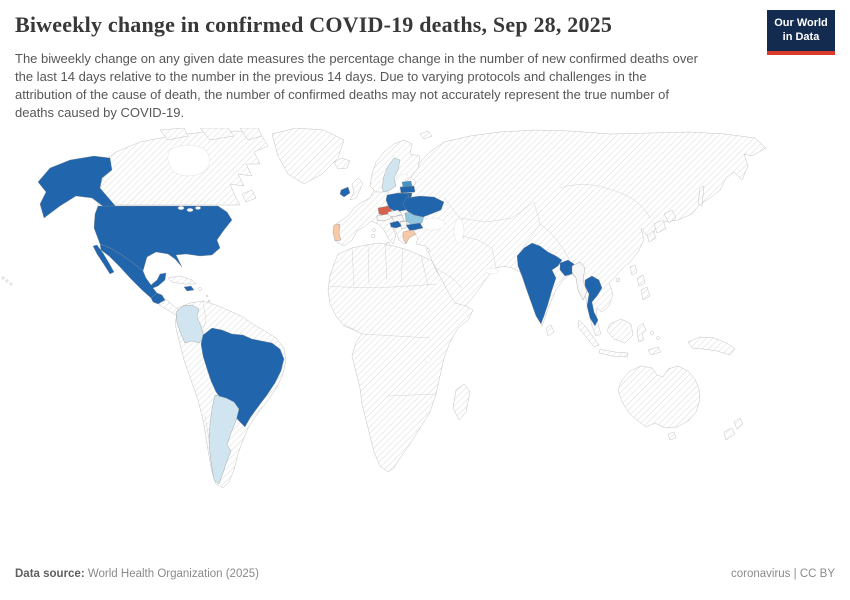 Image resolution: width=850 pixels, height=600 pixels. I want to click on landmass-newfoundland, so click(249, 196).